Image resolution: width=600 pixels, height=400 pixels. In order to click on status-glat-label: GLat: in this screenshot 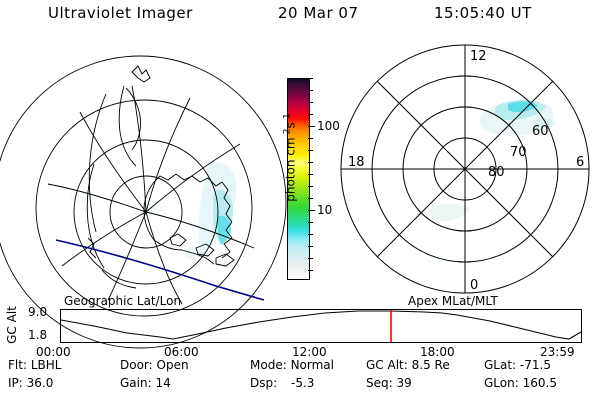, I will do `click(500, 365)`.